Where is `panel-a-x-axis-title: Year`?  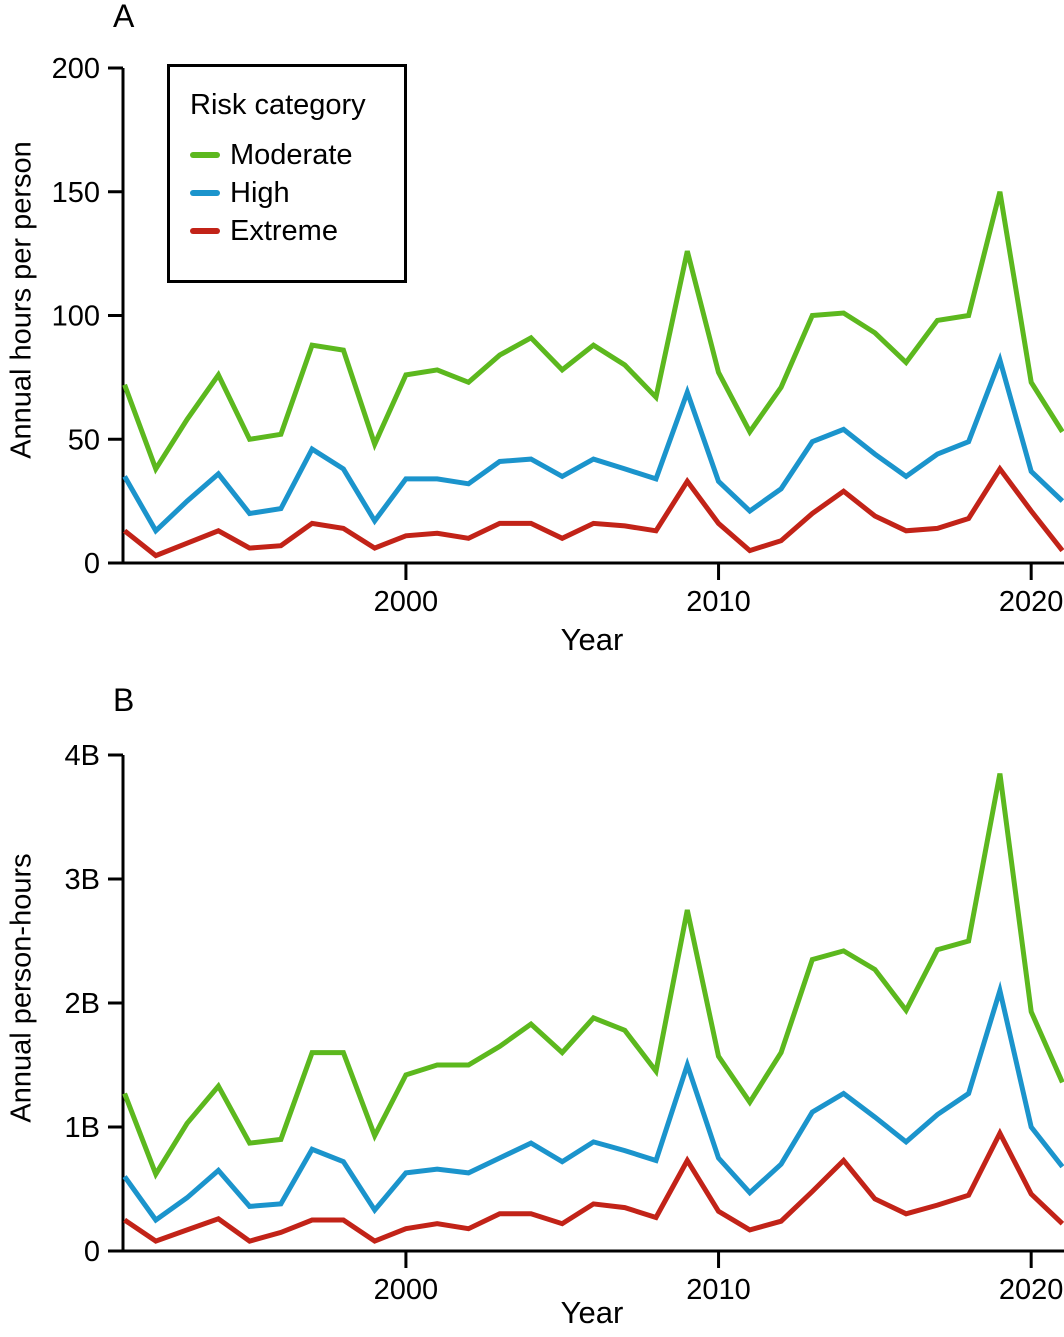
panel-a-x-axis-title: Year is located at coordinates (592, 639).